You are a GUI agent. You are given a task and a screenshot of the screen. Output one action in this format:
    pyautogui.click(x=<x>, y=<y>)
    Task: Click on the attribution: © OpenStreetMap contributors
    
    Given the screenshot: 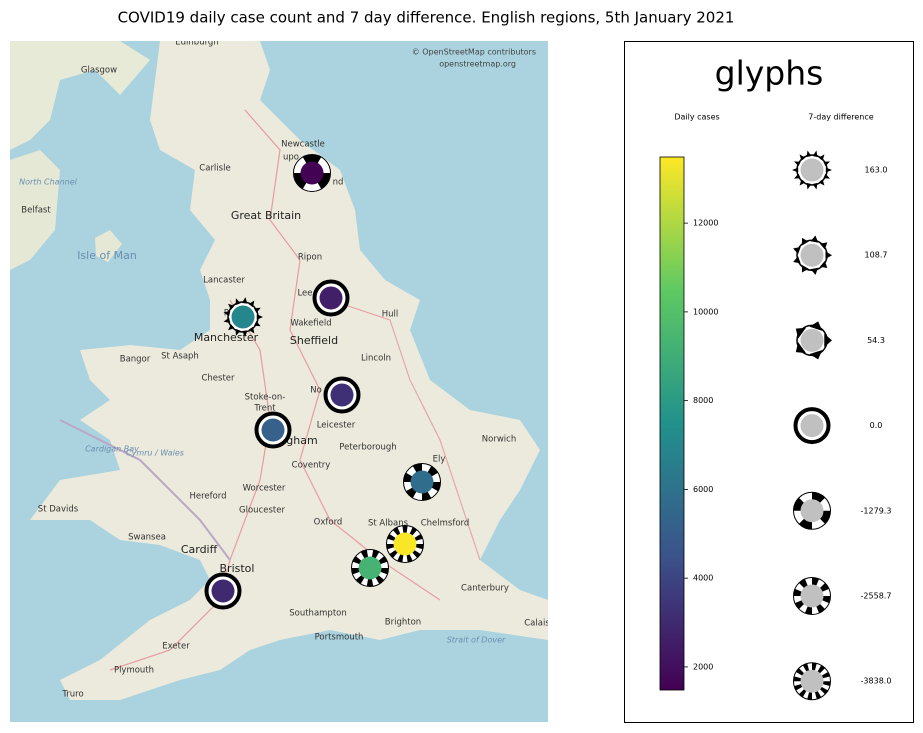 What is the action you would take?
    pyautogui.click(x=474, y=52)
    